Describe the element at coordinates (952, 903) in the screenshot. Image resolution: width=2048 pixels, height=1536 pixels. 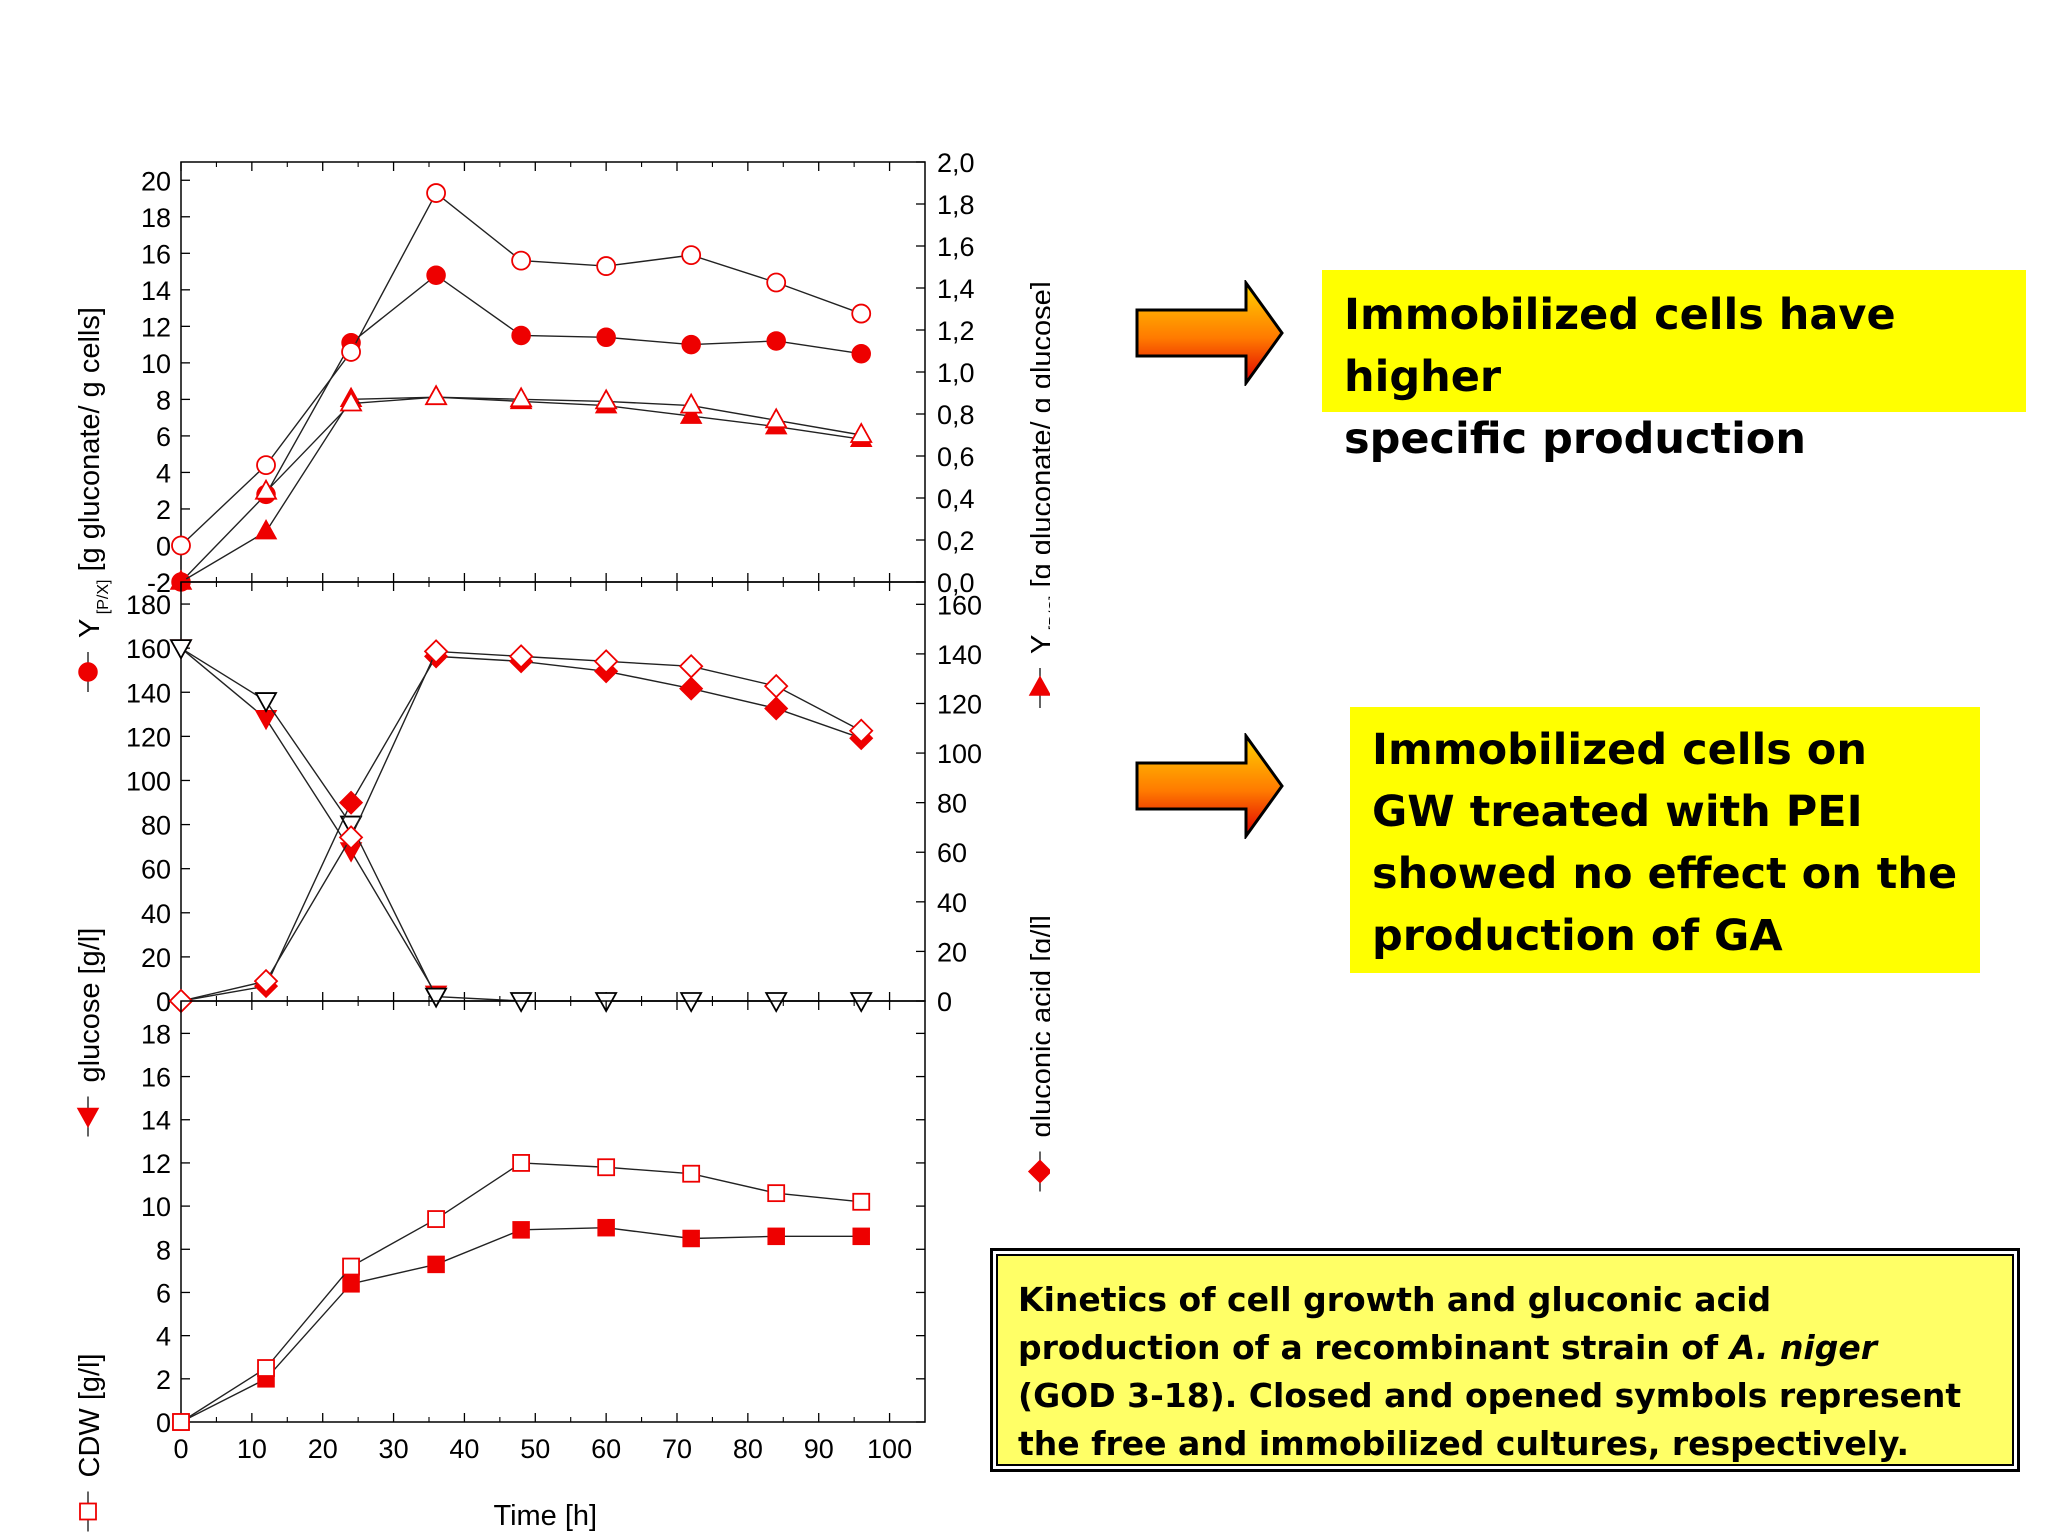
I see `y-right-tick-label: 40` at that location.